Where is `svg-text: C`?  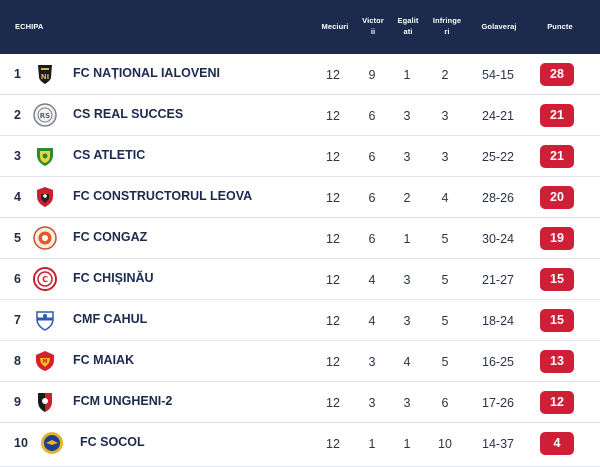
svg-text: C is located at coordinates (45, 279).